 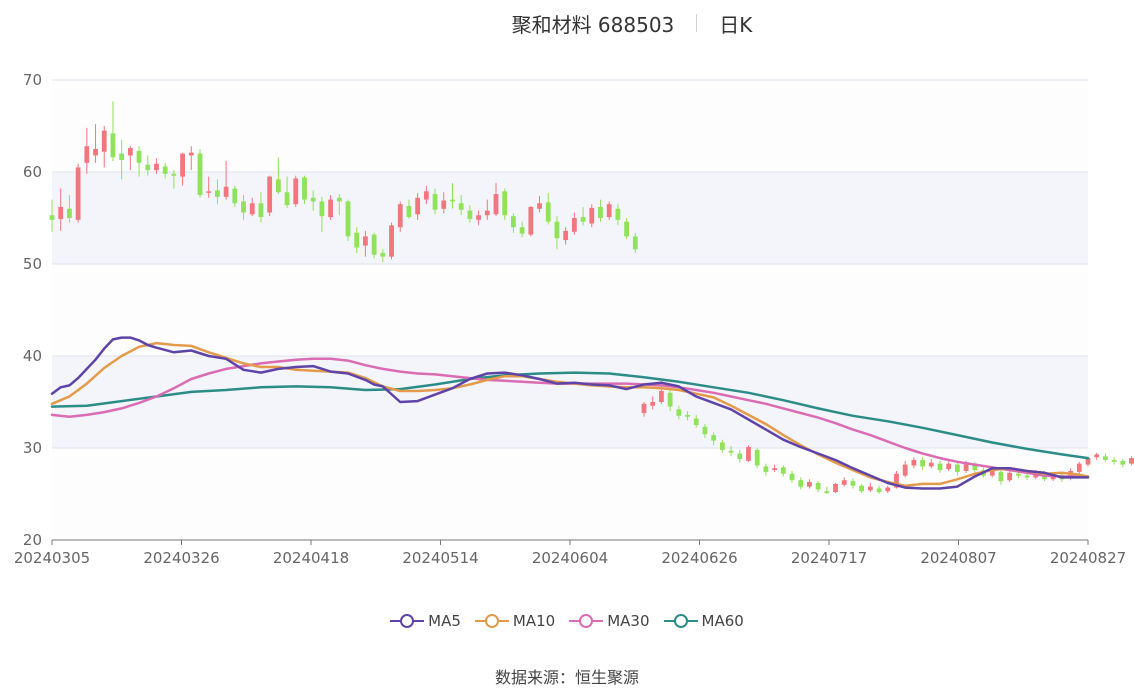 What do you see at coordinates (52, 558) in the screenshot?
I see `x-tick-label: 20240305` at bounding box center [52, 558].